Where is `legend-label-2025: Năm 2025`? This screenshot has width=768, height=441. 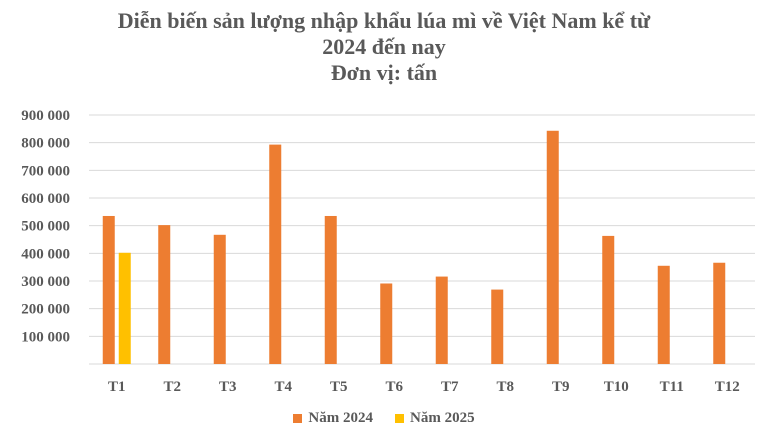
legend-label-2025: Năm 2025 is located at coordinates (442, 418).